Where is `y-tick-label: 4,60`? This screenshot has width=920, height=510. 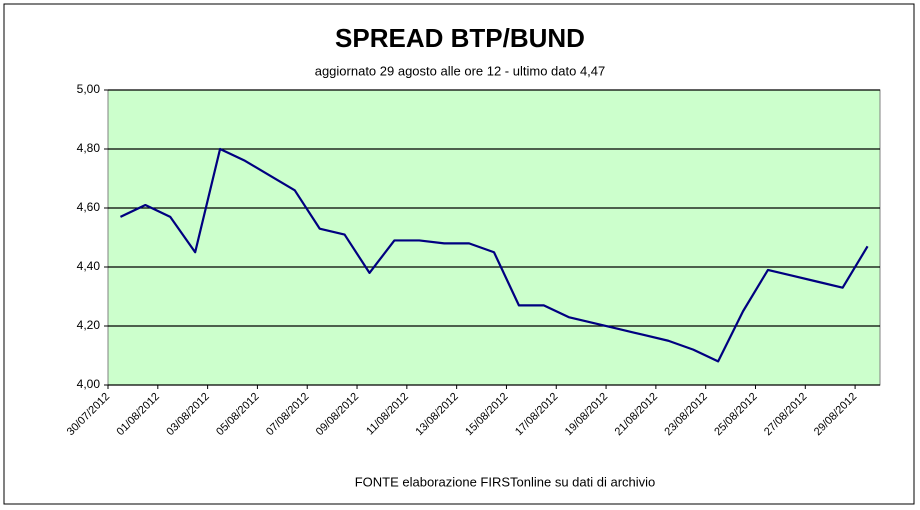
y-tick-label: 4,60 is located at coordinates (89, 207).